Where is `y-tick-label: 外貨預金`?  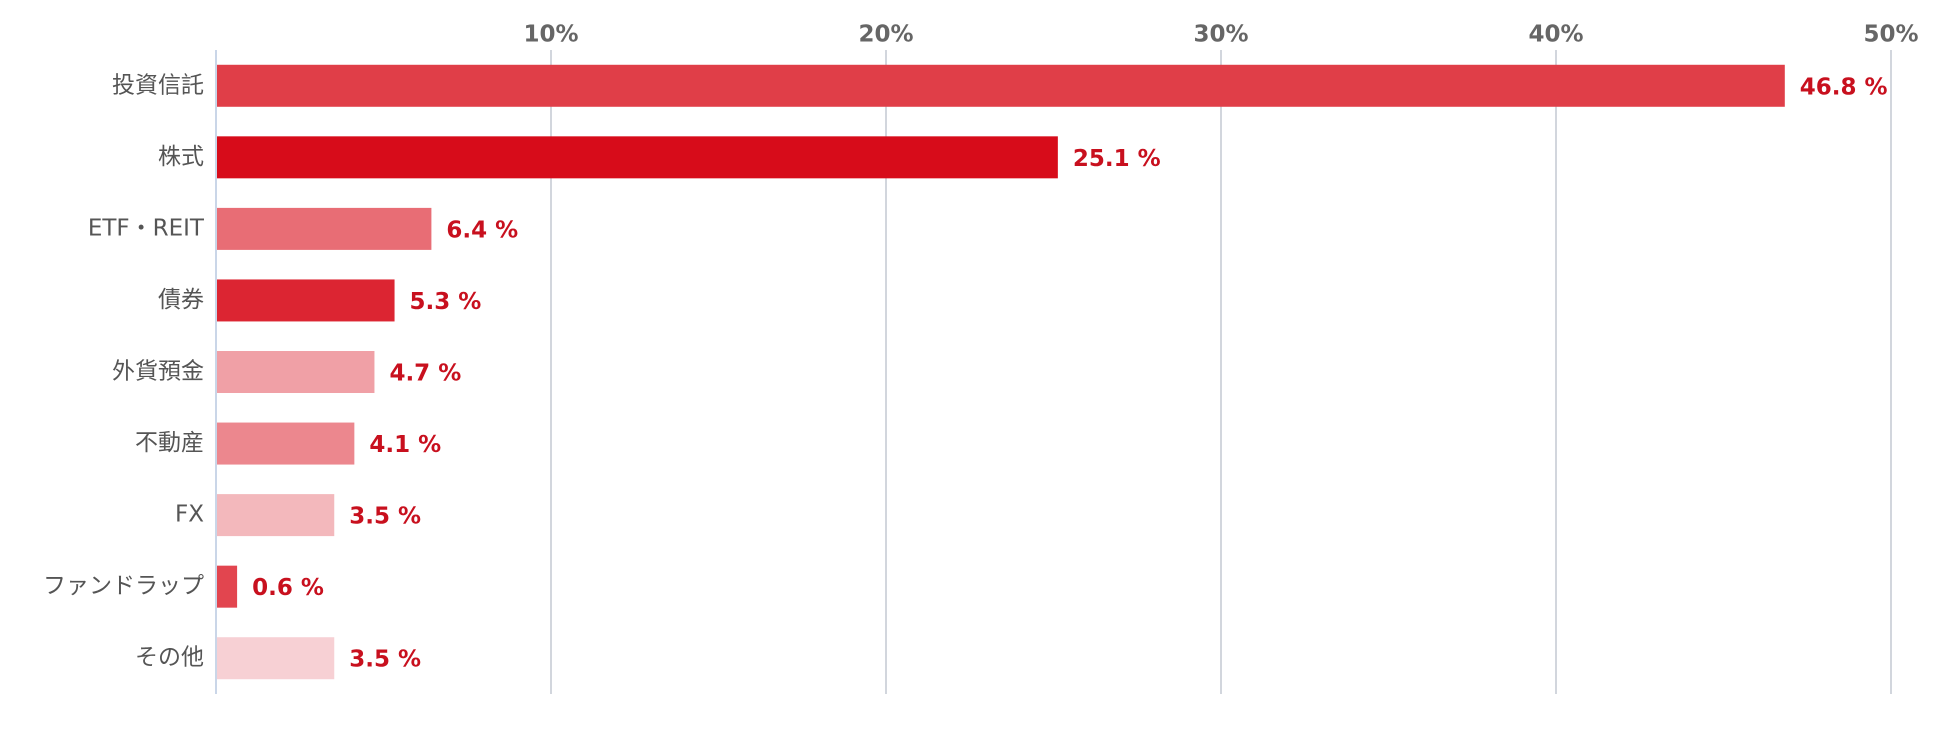
y-tick-label: 外貨預金 is located at coordinates (158, 372).